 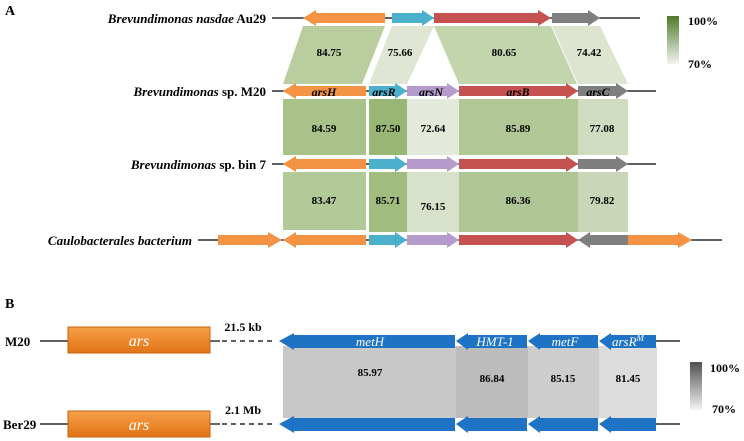 I want to click on ars-box-ber29, so click(x=139, y=424).